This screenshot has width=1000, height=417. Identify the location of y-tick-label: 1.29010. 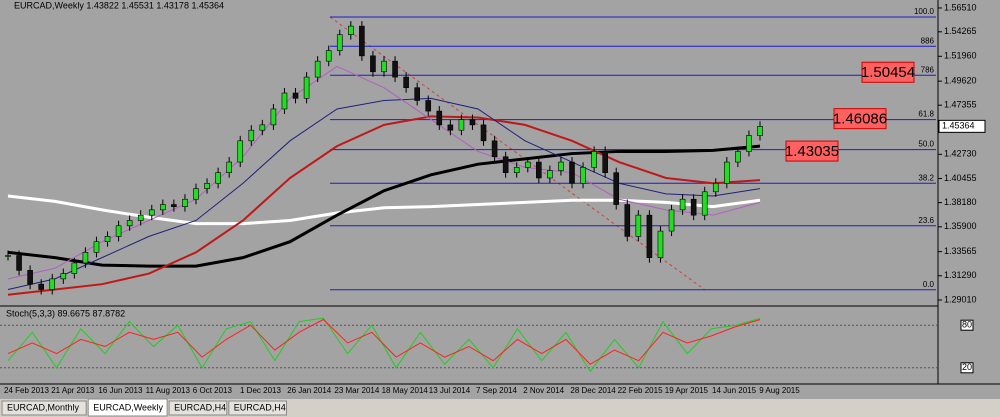
(960, 299).